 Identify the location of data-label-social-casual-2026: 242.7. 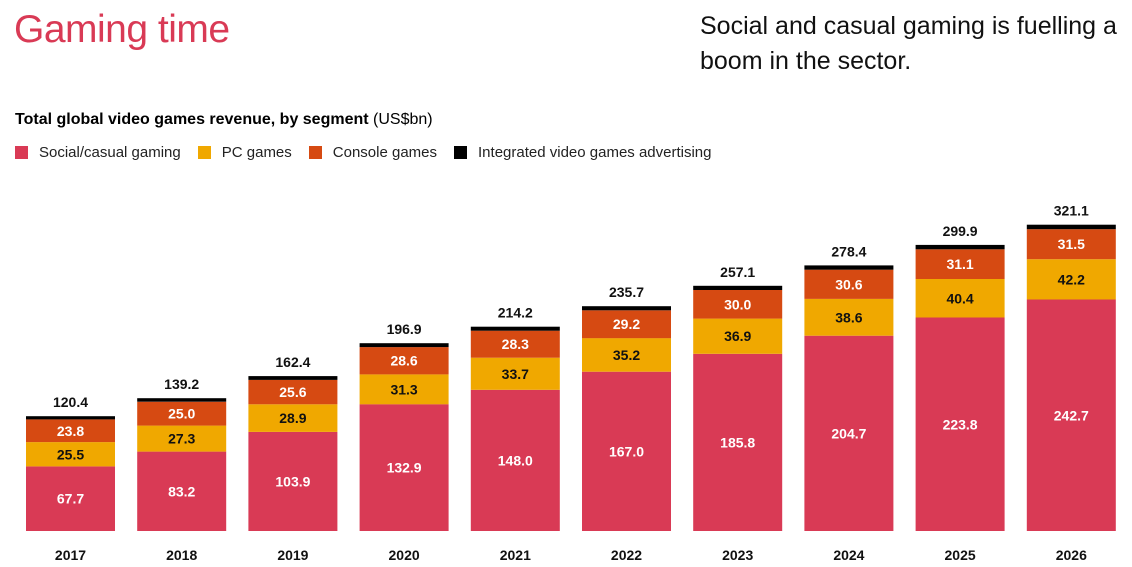
(1071, 415).